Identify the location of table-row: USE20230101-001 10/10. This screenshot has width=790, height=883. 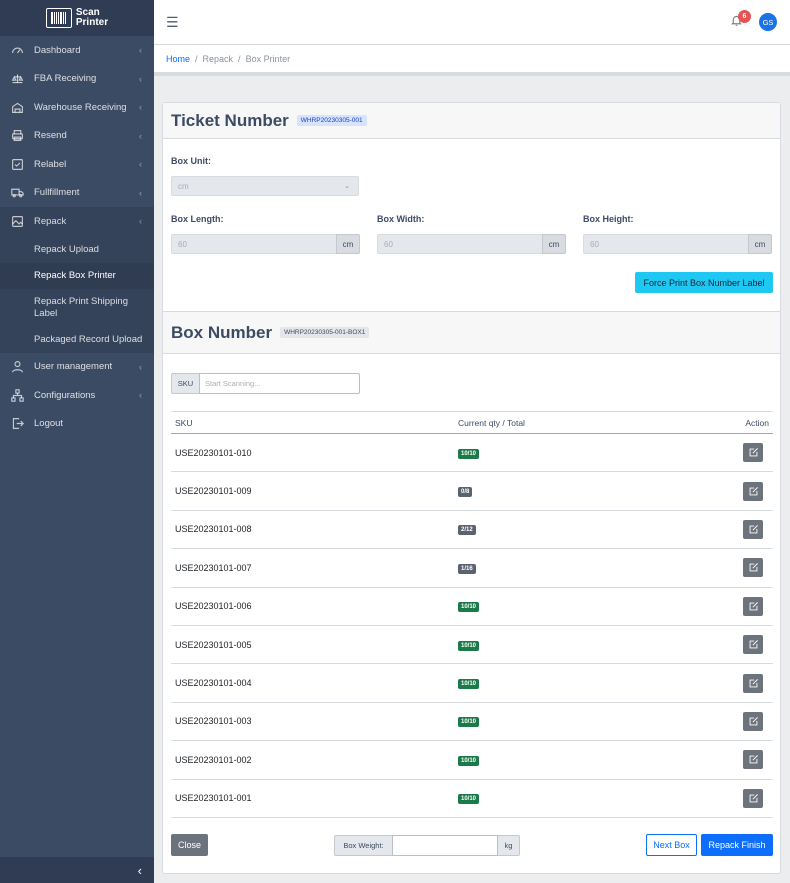
(472, 798).